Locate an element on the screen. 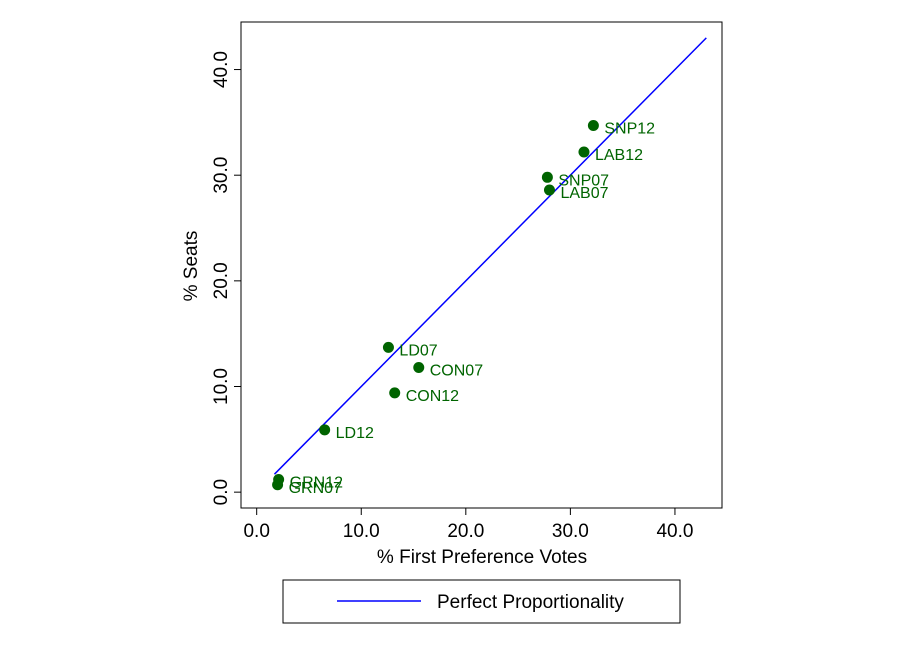  data-label-con07: CON07 is located at coordinates (456, 370).